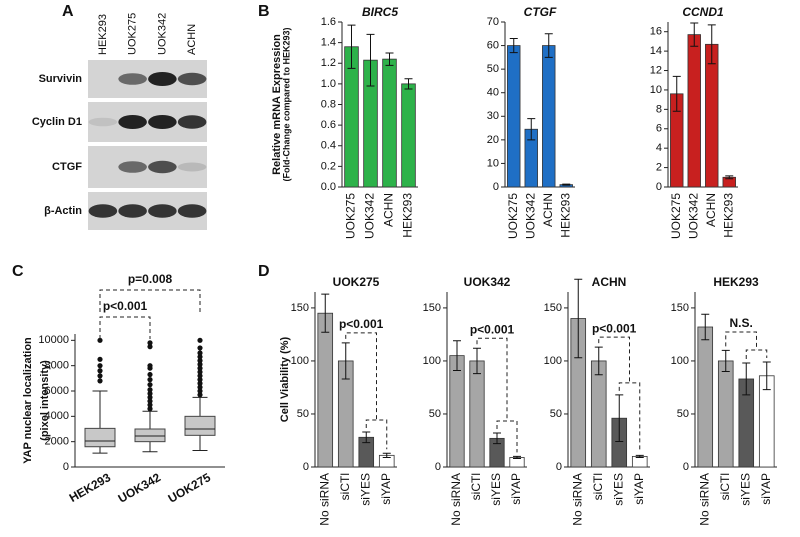 This screenshot has width=800, height=537. I want to click on y-tick-label: 8, so click(659, 109).